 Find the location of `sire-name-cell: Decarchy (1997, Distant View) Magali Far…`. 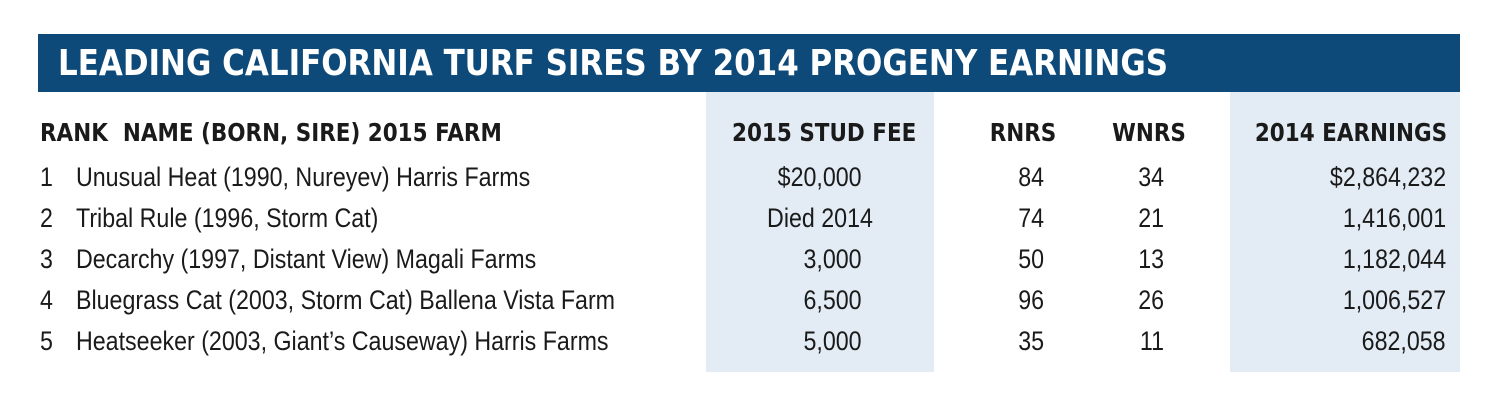

sire-name-cell: Decarchy (1997, Distant View) Magali Far… is located at coordinates (306, 259).